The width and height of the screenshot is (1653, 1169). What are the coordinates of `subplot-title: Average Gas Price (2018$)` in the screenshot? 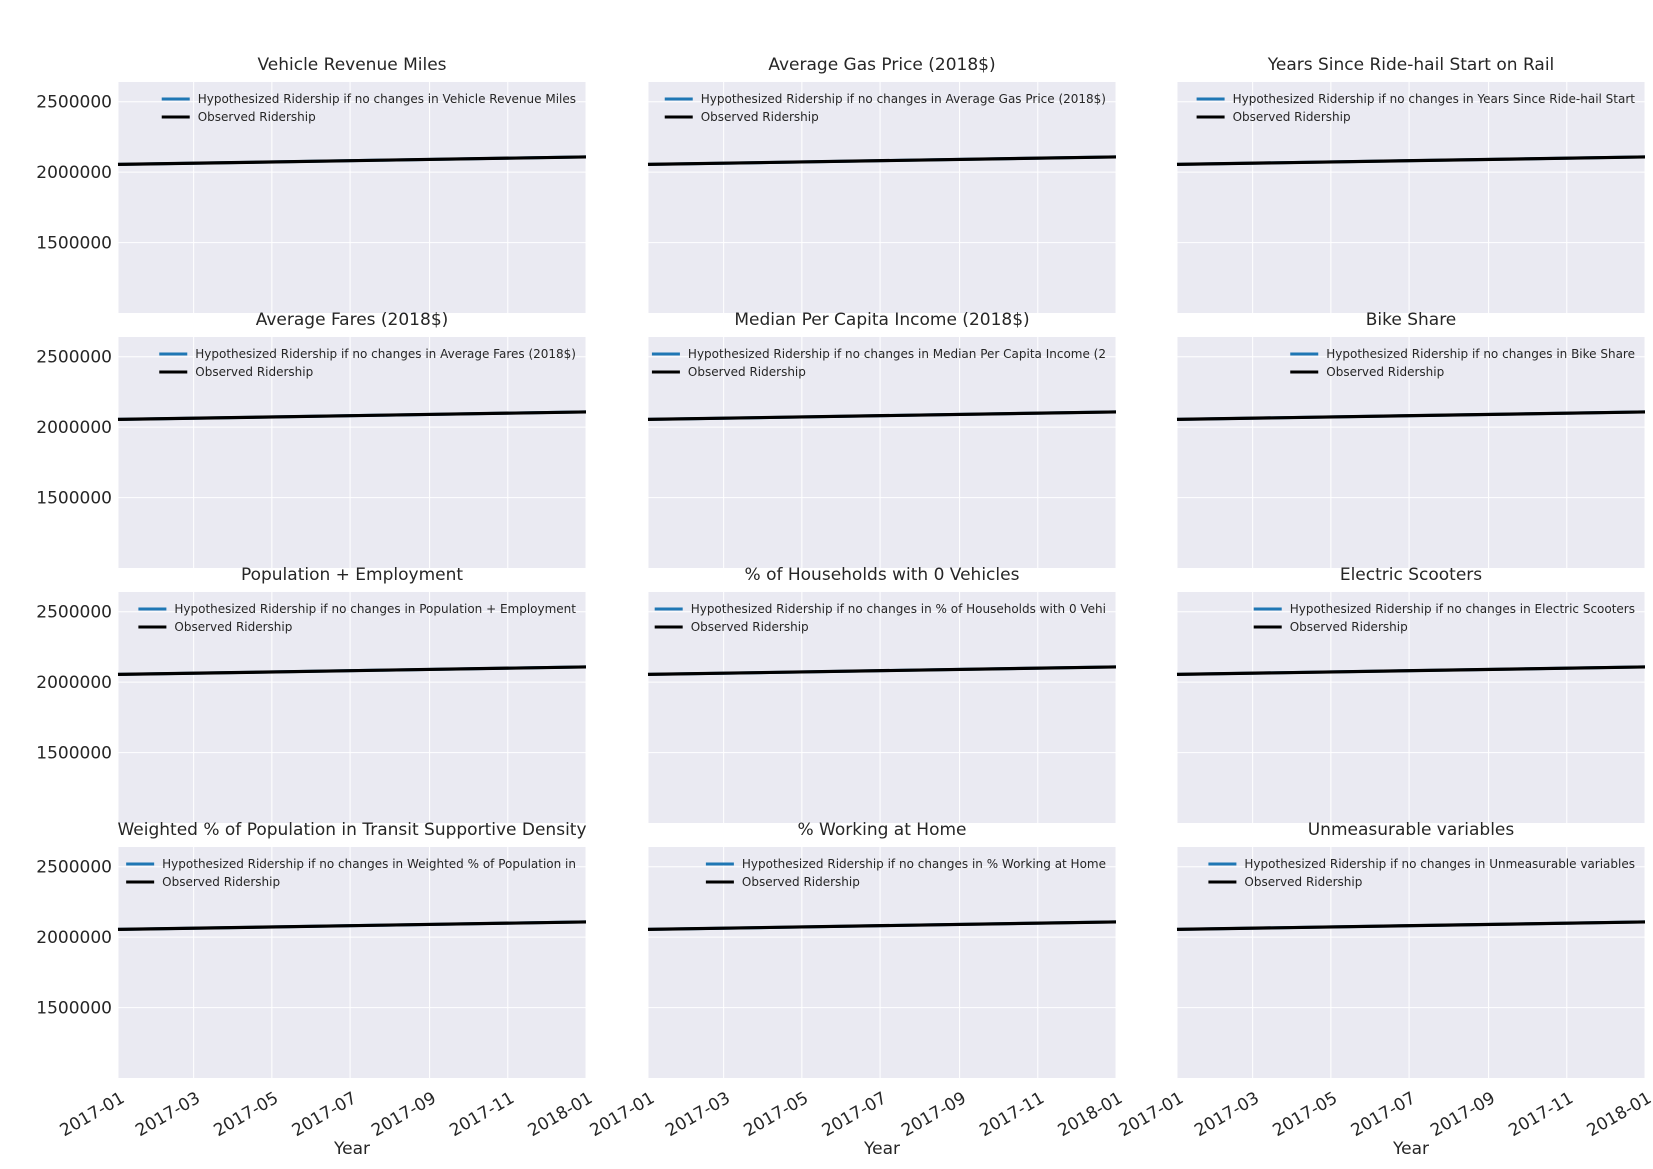 It's located at (881, 65).